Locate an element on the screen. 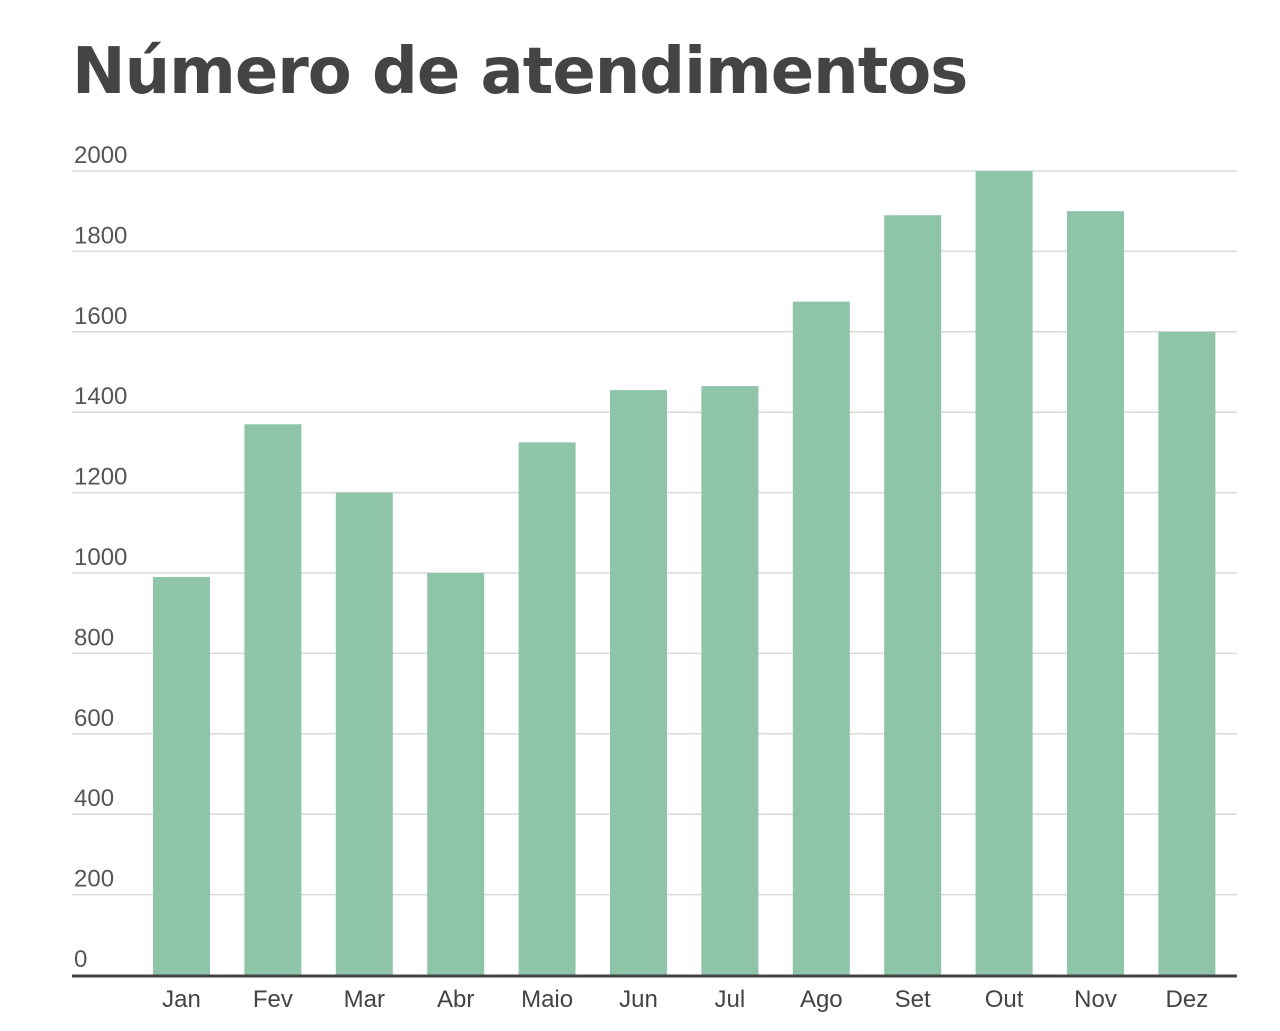 This screenshot has width=1280, height=1031. y-tick-label: 600 is located at coordinates (94, 718).